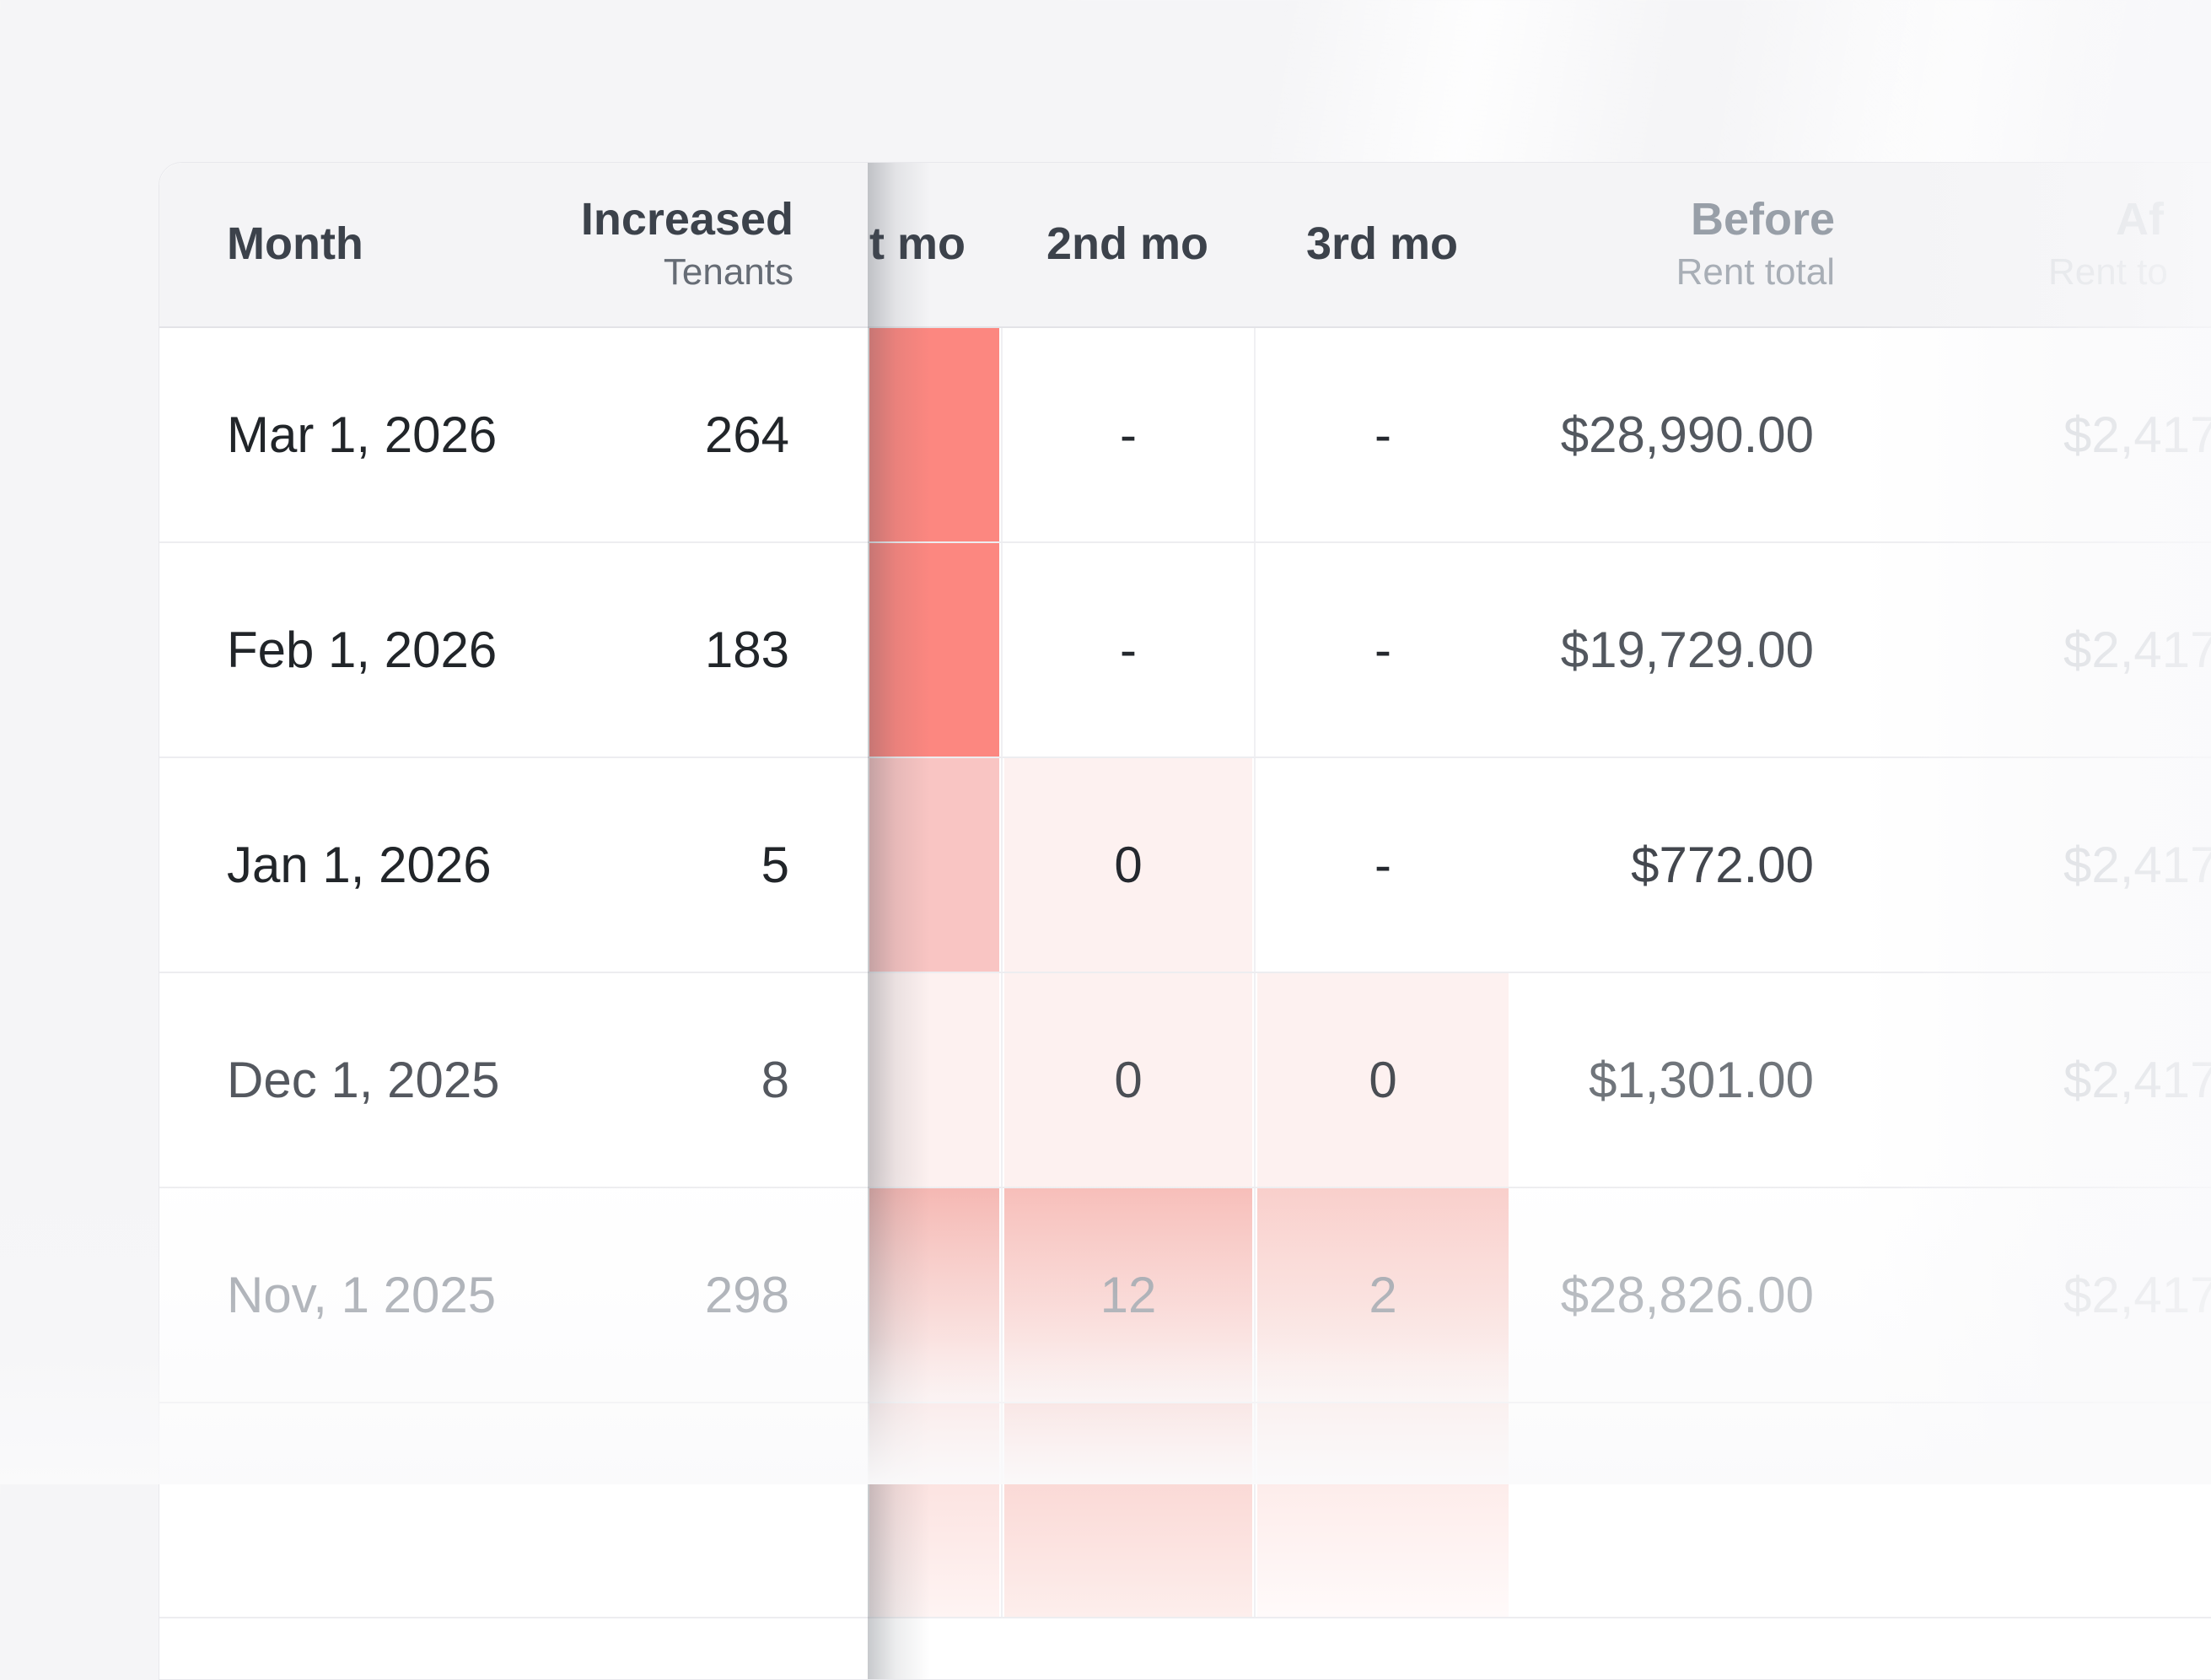  What do you see at coordinates (1721, 1510) in the screenshot?
I see `cell-before-rent-total` at bounding box center [1721, 1510].